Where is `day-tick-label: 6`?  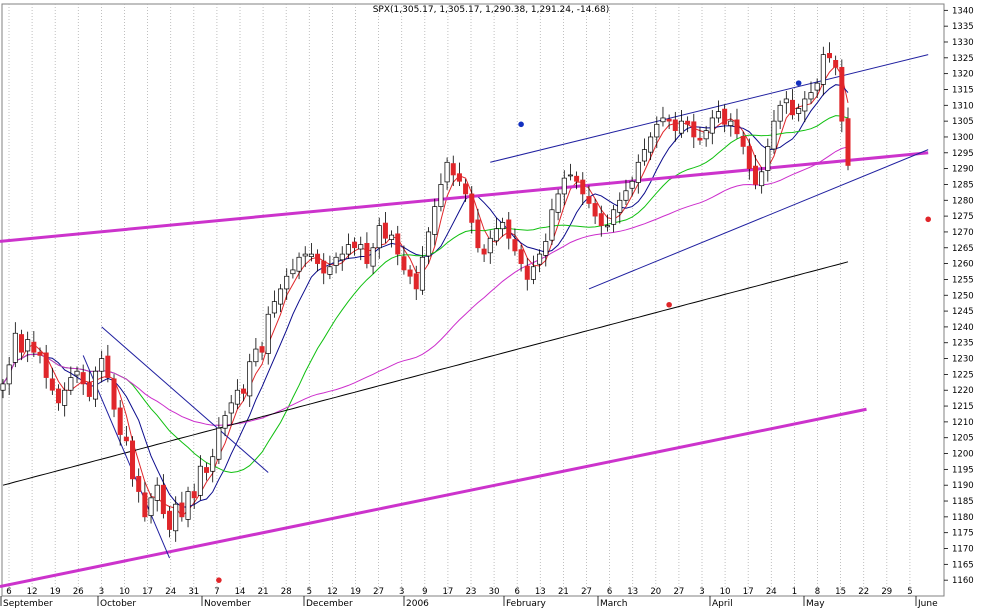 day-tick-label: 6 is located at coordinates (516, 592).